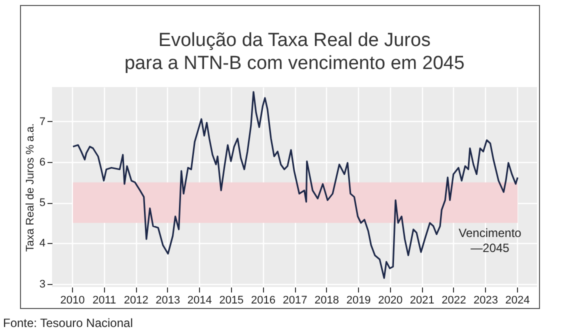  What do you see at coordinates (42, 244) in the screenshot?
I see `y-tick-label: 4` at bounding box center [42, 244].